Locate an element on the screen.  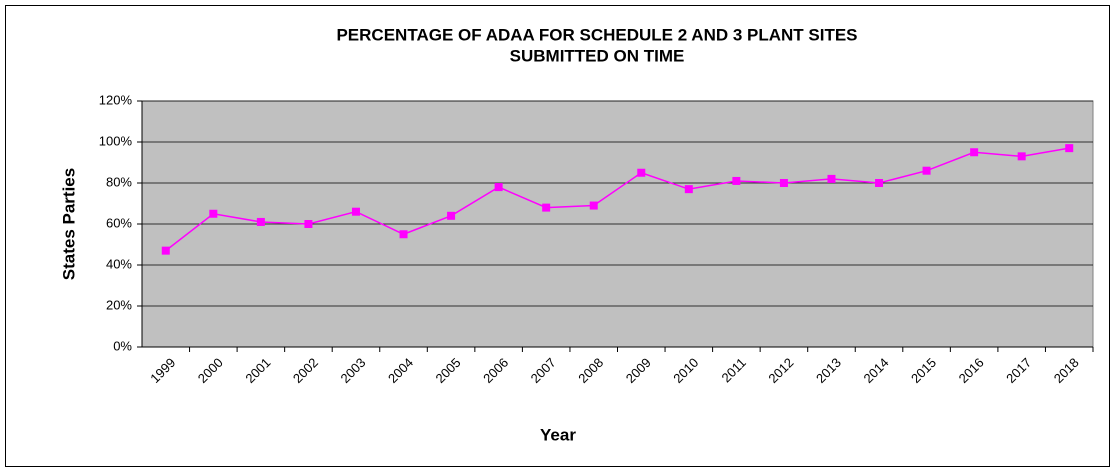
y-tick-label: 80% is located at coordinates (119, 181).